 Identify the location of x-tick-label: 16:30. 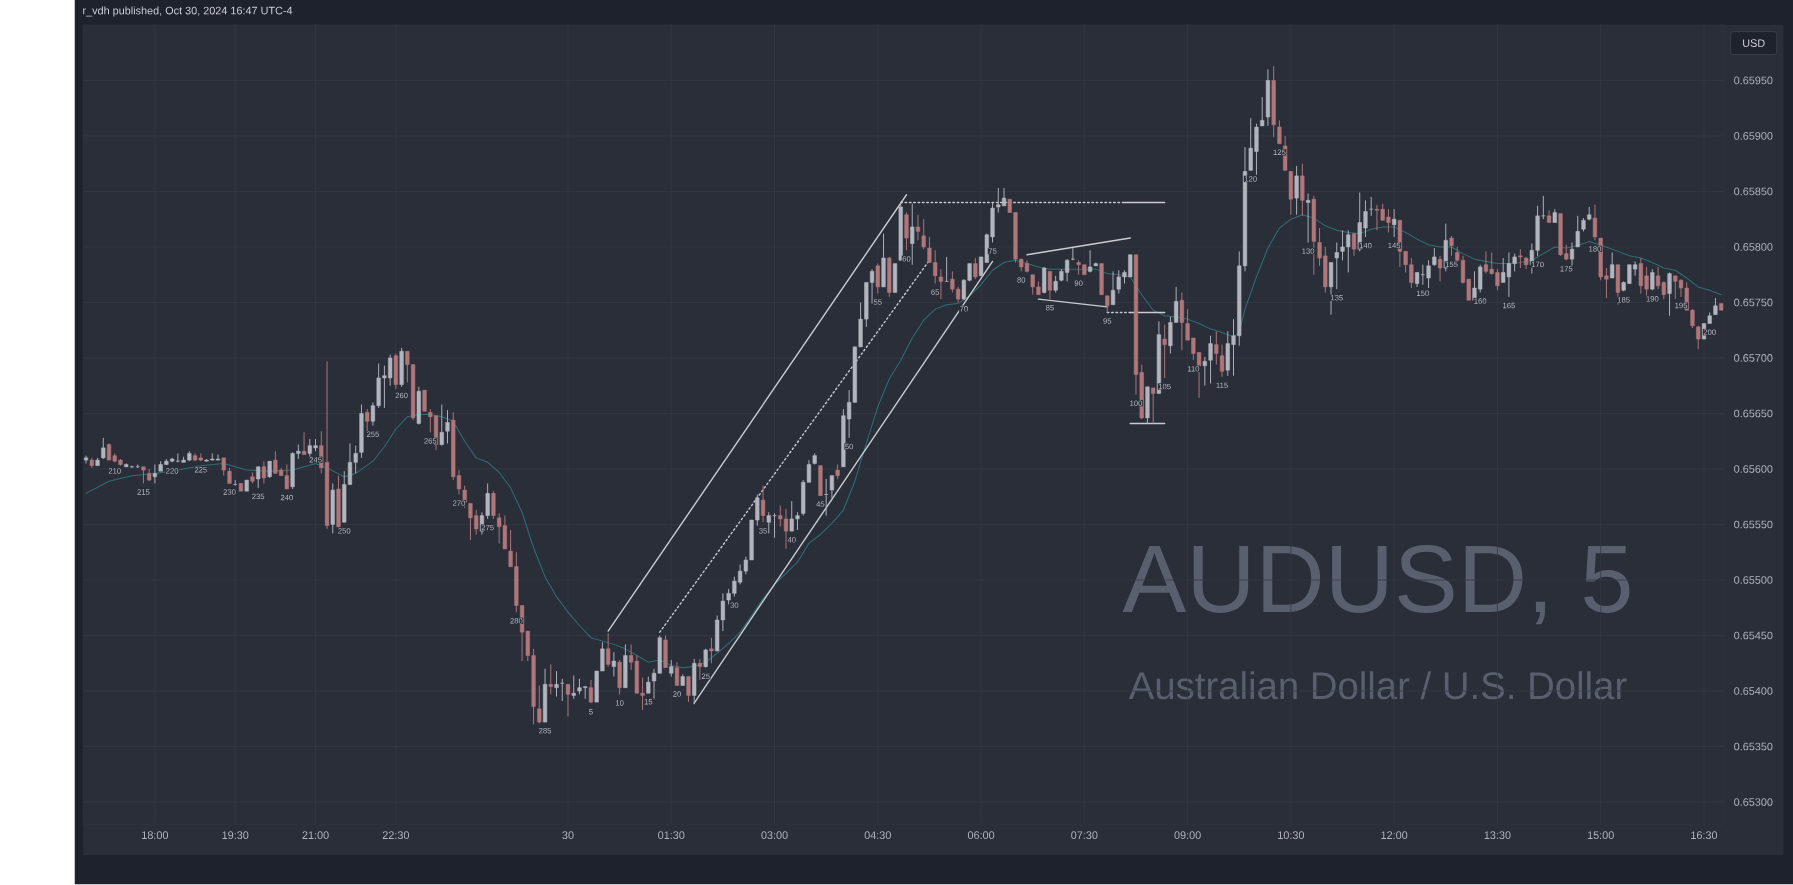
(1704, 835).